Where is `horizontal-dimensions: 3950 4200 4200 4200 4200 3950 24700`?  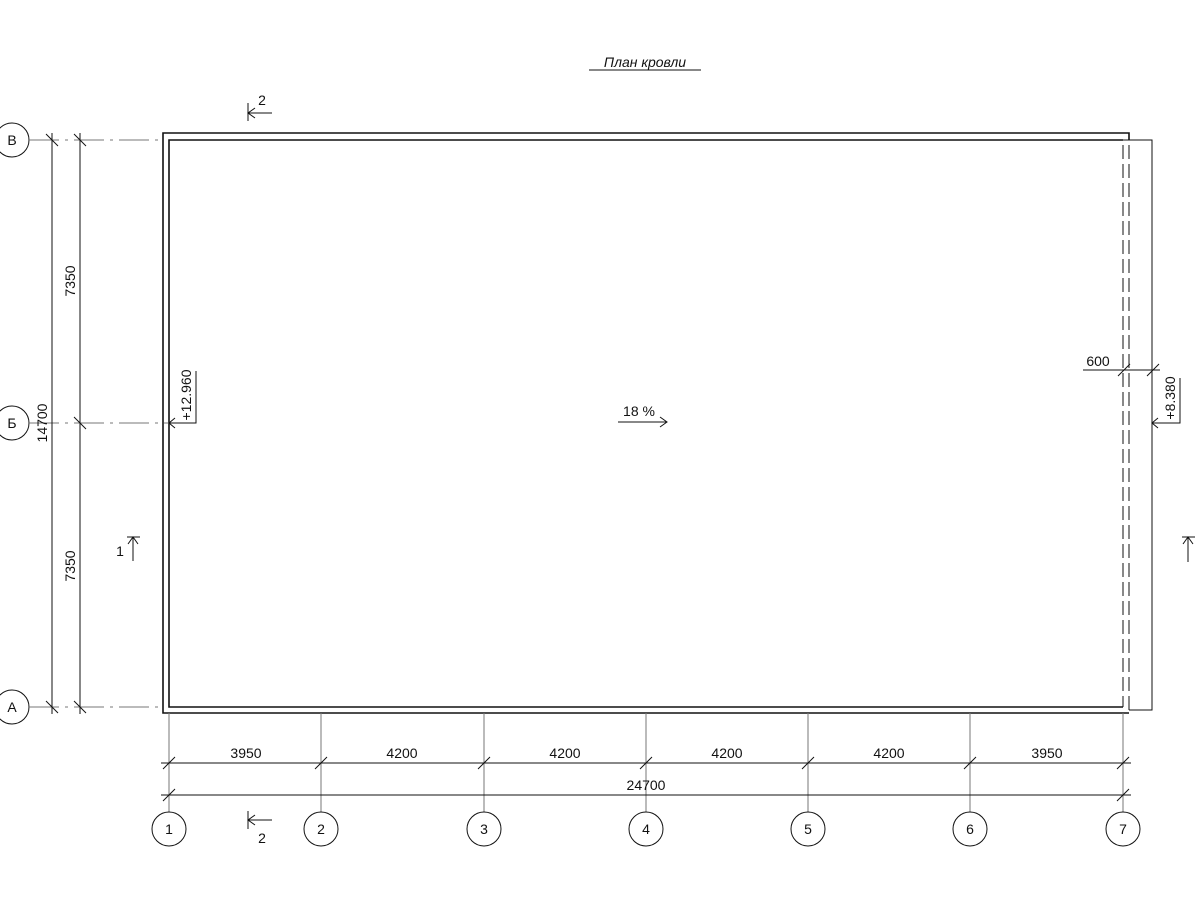
horizontal-dimensions: 3950 4200 4200 4200 4200 3950 24700 is located at coordinates (646, 773).